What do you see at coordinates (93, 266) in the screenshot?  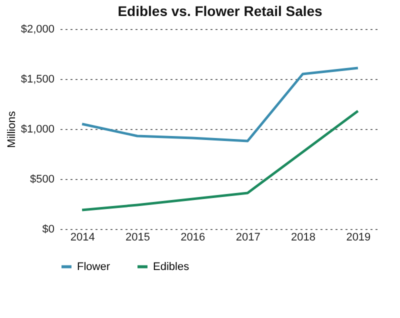 I see `legend-label: Flower` at bounding box center [93, 266].